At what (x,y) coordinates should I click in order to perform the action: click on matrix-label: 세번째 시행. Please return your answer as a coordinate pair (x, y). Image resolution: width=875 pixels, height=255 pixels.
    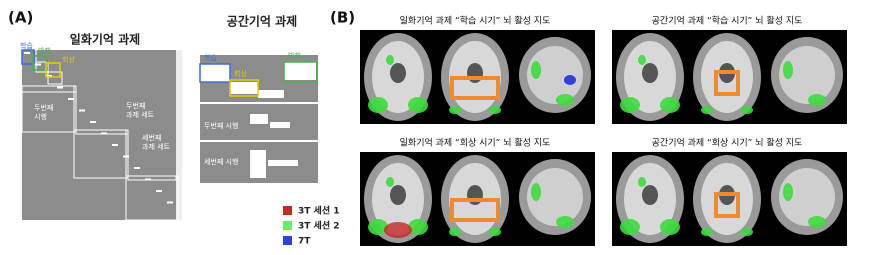
    Looking at the image, I should click on (221, 161).